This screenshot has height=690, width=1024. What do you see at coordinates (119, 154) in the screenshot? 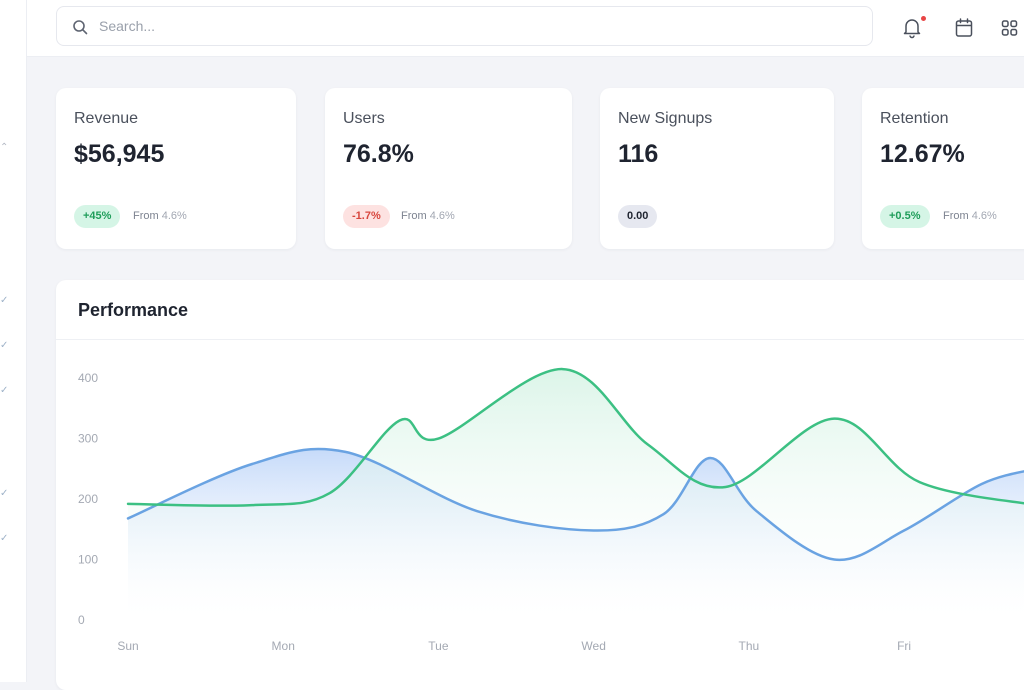
I see `card-value: $56,945` at bounding box center [119, 154].